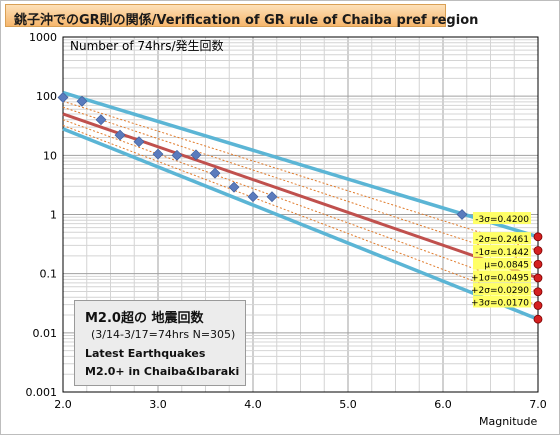  Describe the element at coordinates (53, 215) in the screenshot. I see `y-tick-label: 1` at that location.